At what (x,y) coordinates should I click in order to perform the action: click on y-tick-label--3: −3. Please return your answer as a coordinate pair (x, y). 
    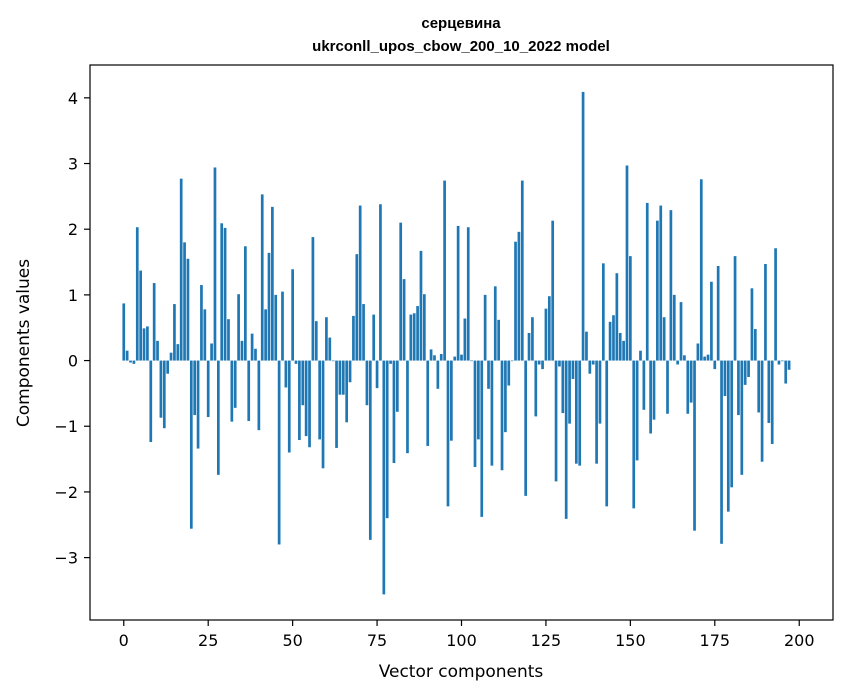
    Looking at the image, I should click on (66, 558).